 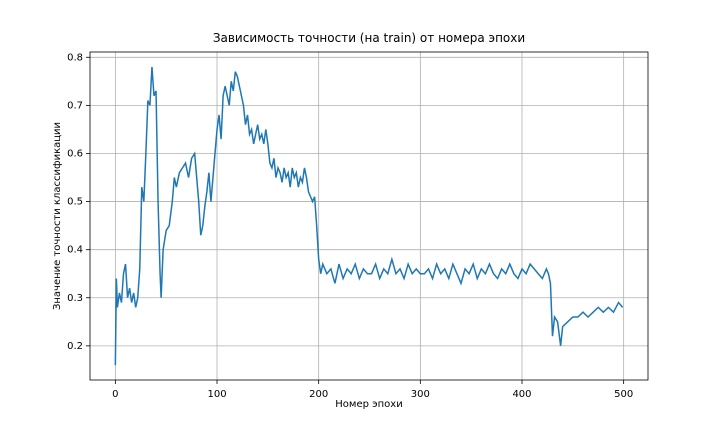 I want to click on y-tick-label: 0.6, so click(x=75, y=153).